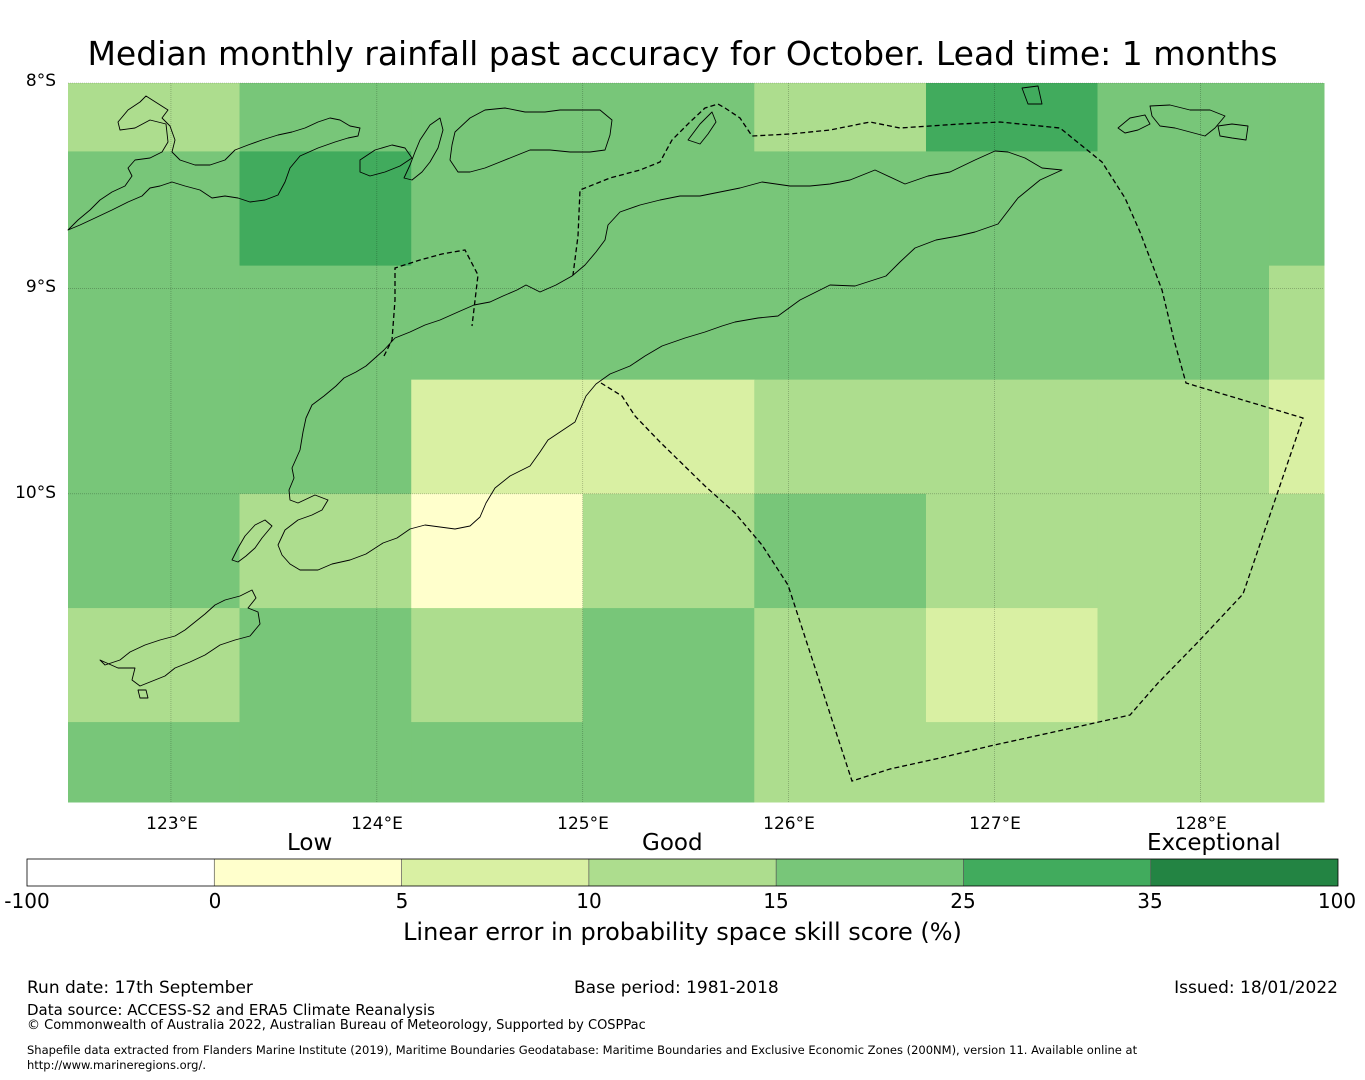  I want to click on colorbar-tick: 0, so click(215, 901).